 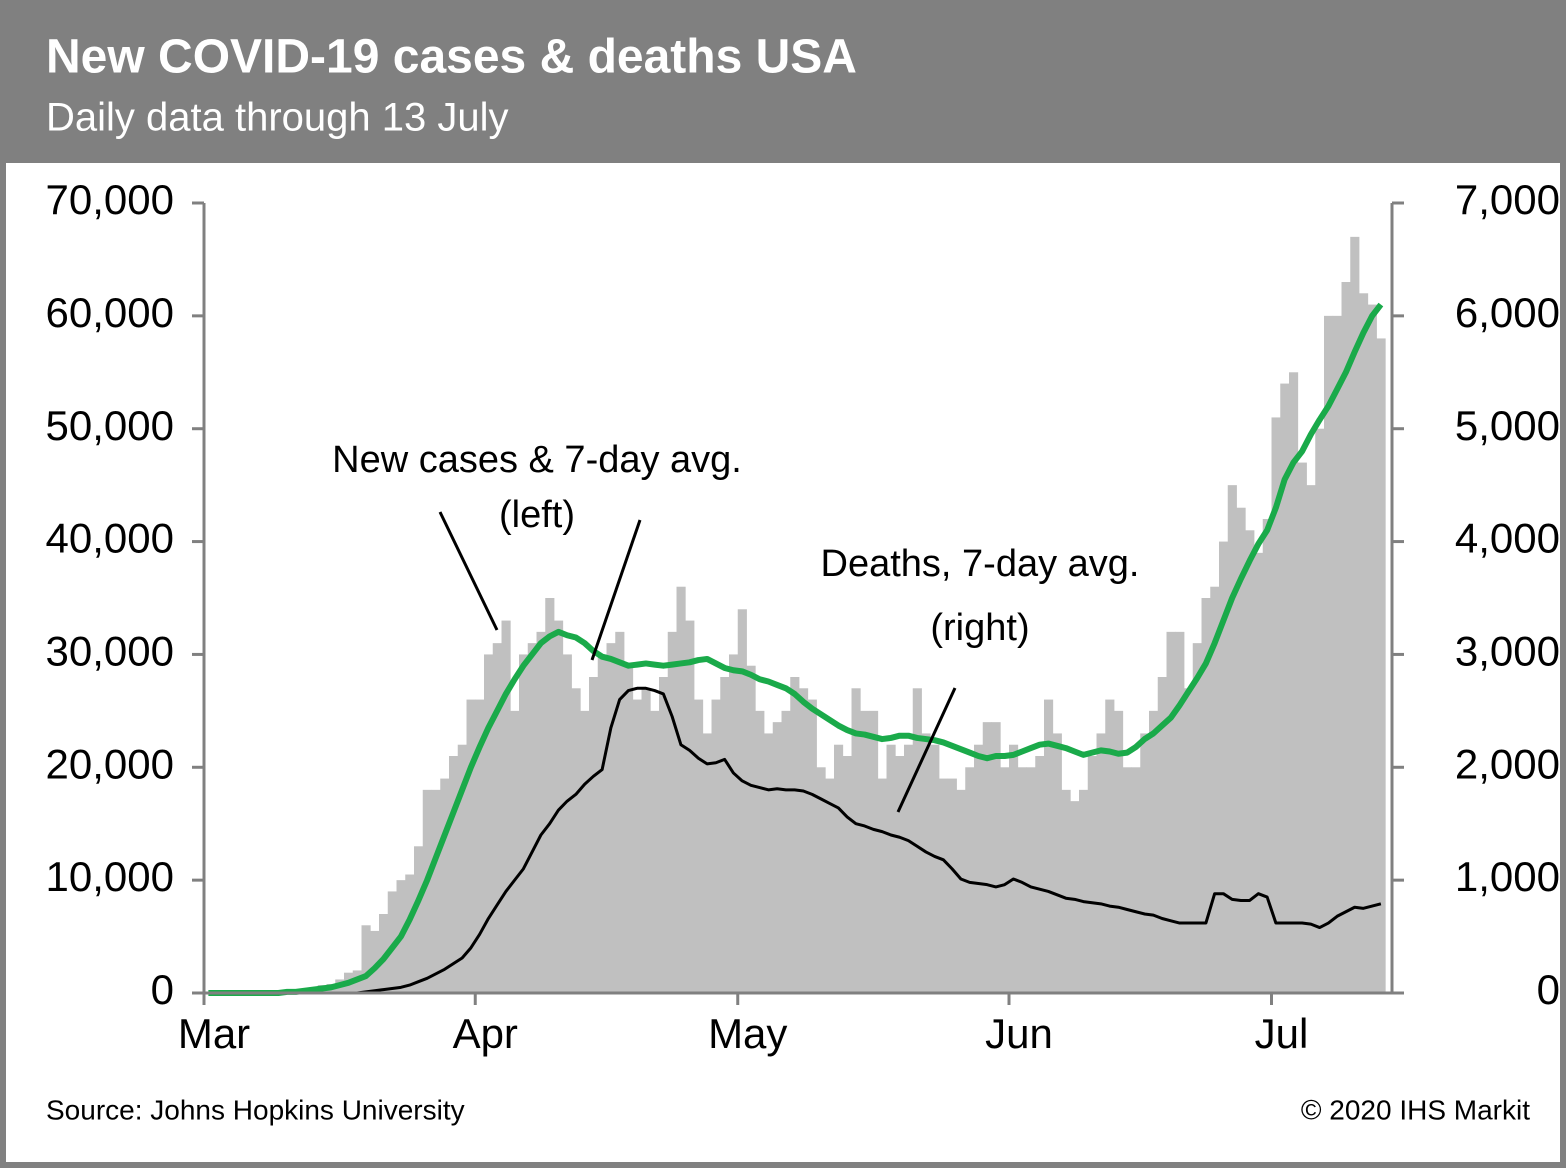 I want to click on y2-tick-label: 4,000, so click(x=1507, y=538).